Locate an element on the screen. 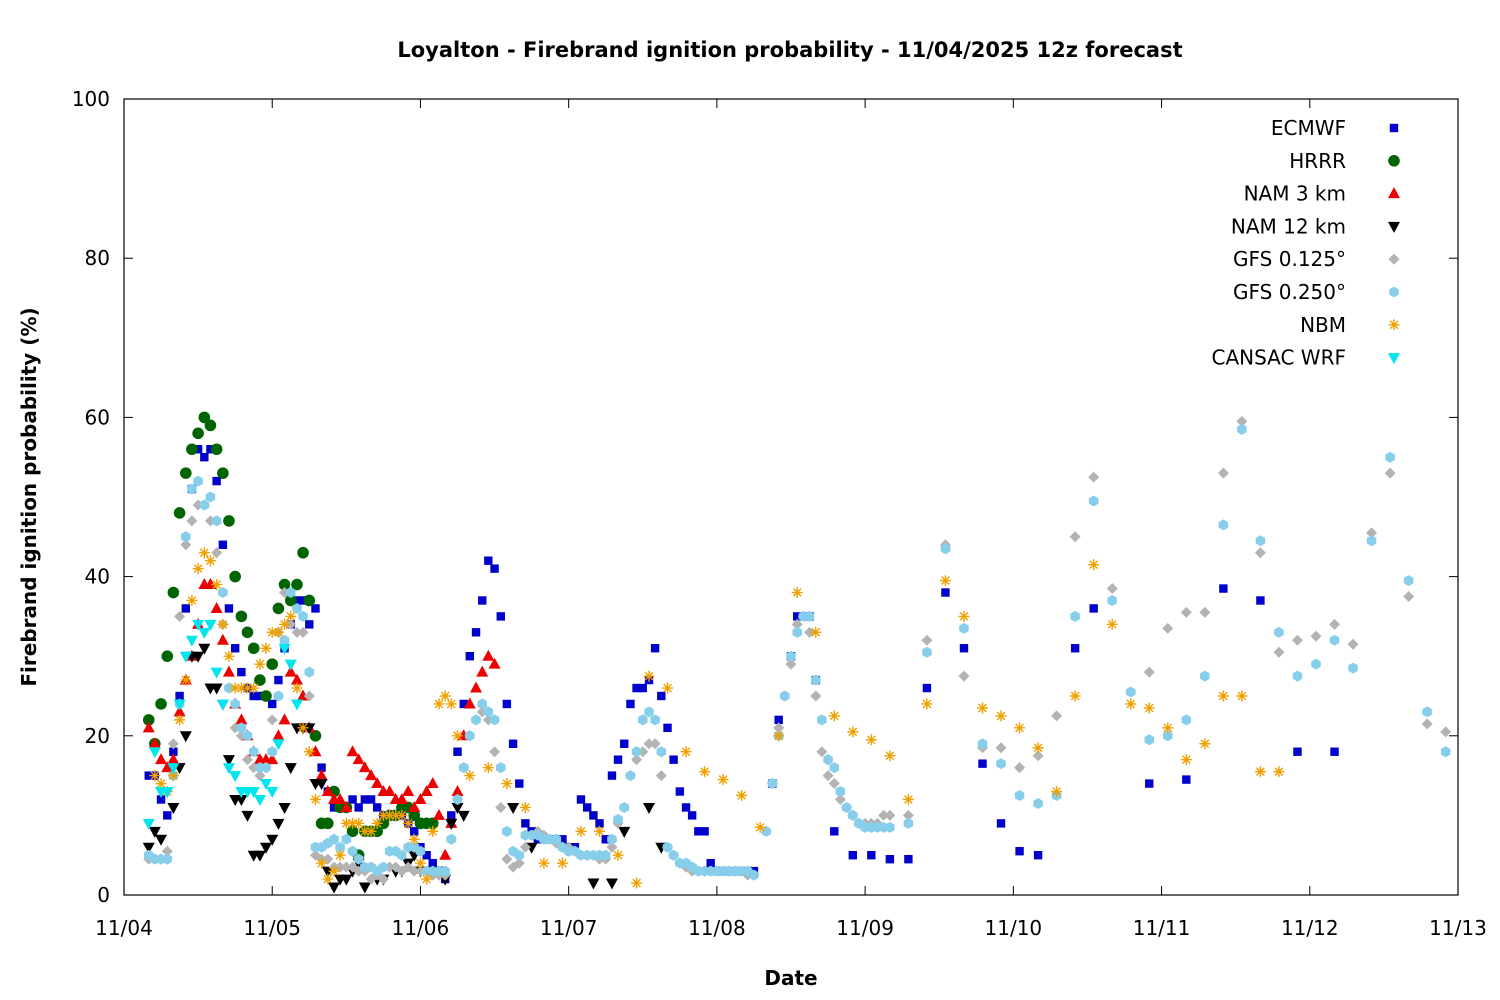 The image size is (1500, 1000). x-tick-label: 11/10 is located at coordinates (1014, 928).